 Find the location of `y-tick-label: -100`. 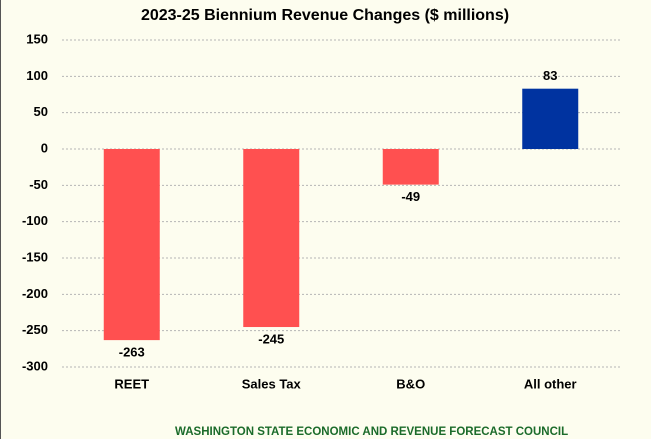

y-tick-label: -100 is located at coordinates (35, 220).